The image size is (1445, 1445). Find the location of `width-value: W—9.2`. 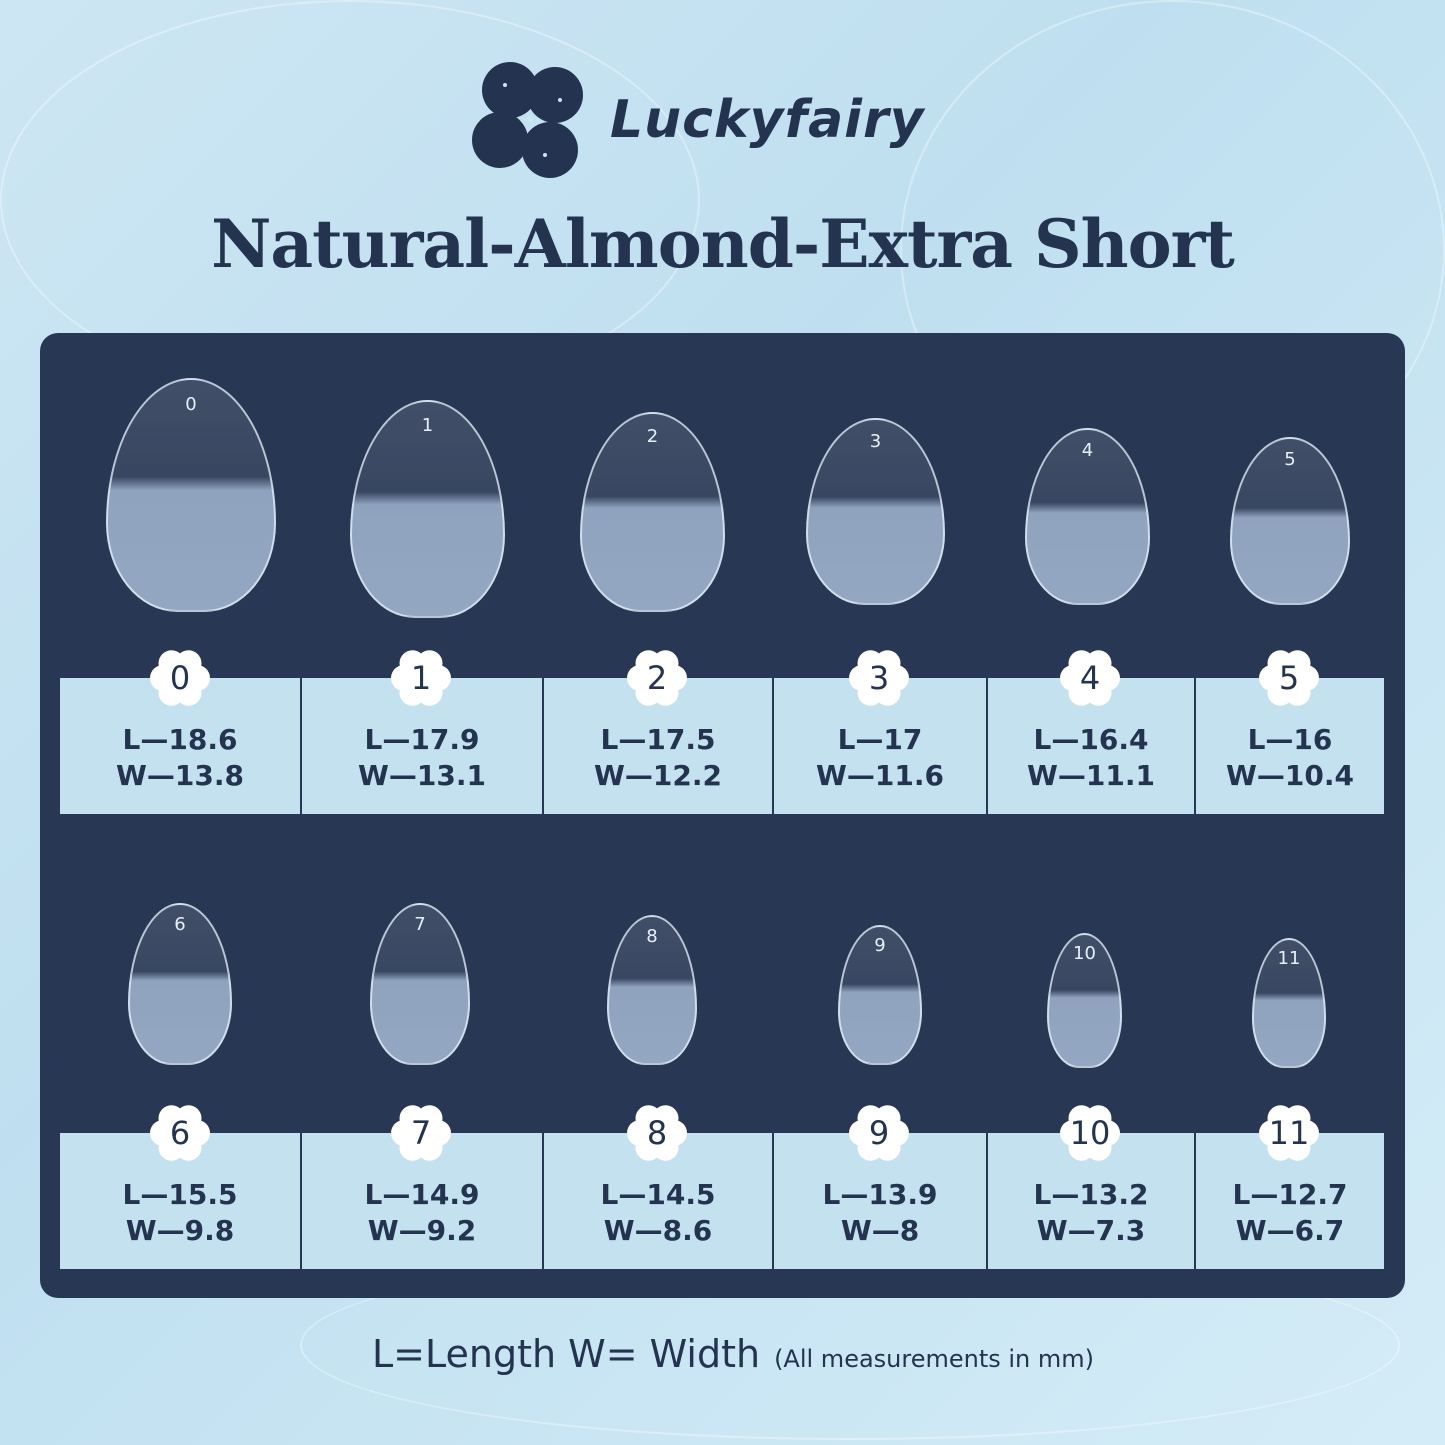

width-value: W—9.2 is located at coordinates (422, 1230).